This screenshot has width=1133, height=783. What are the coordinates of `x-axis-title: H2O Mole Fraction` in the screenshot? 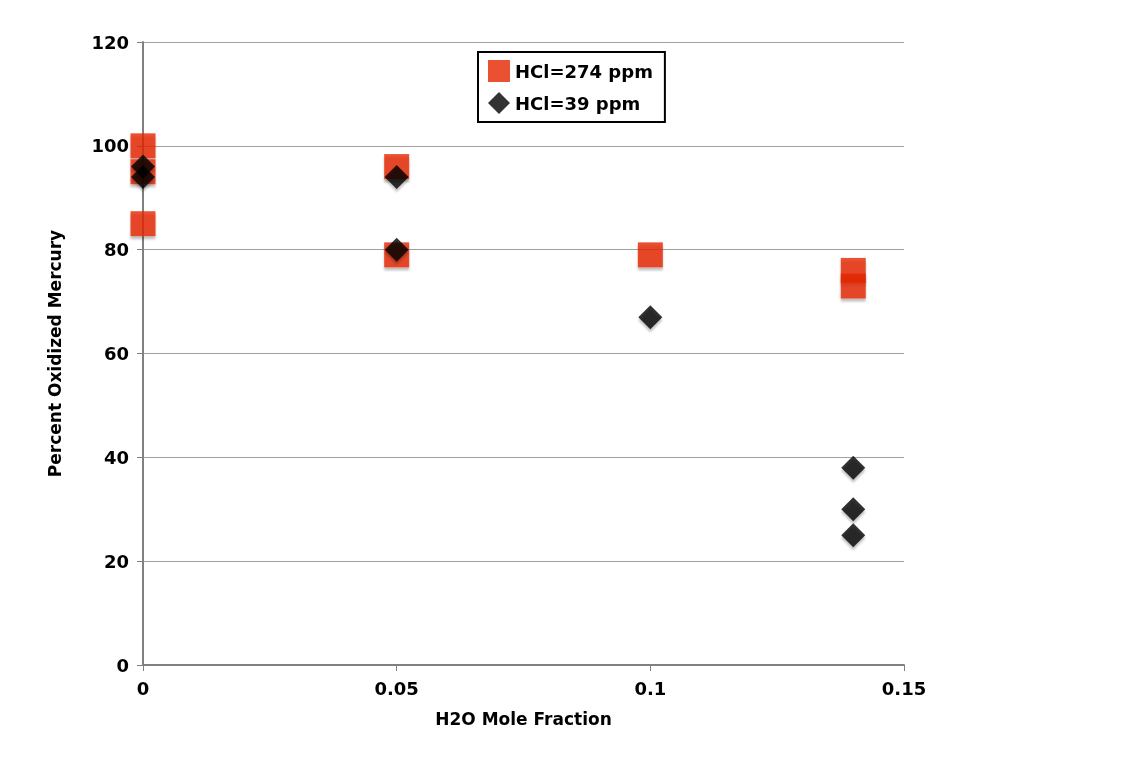 It's located at (523, 718).